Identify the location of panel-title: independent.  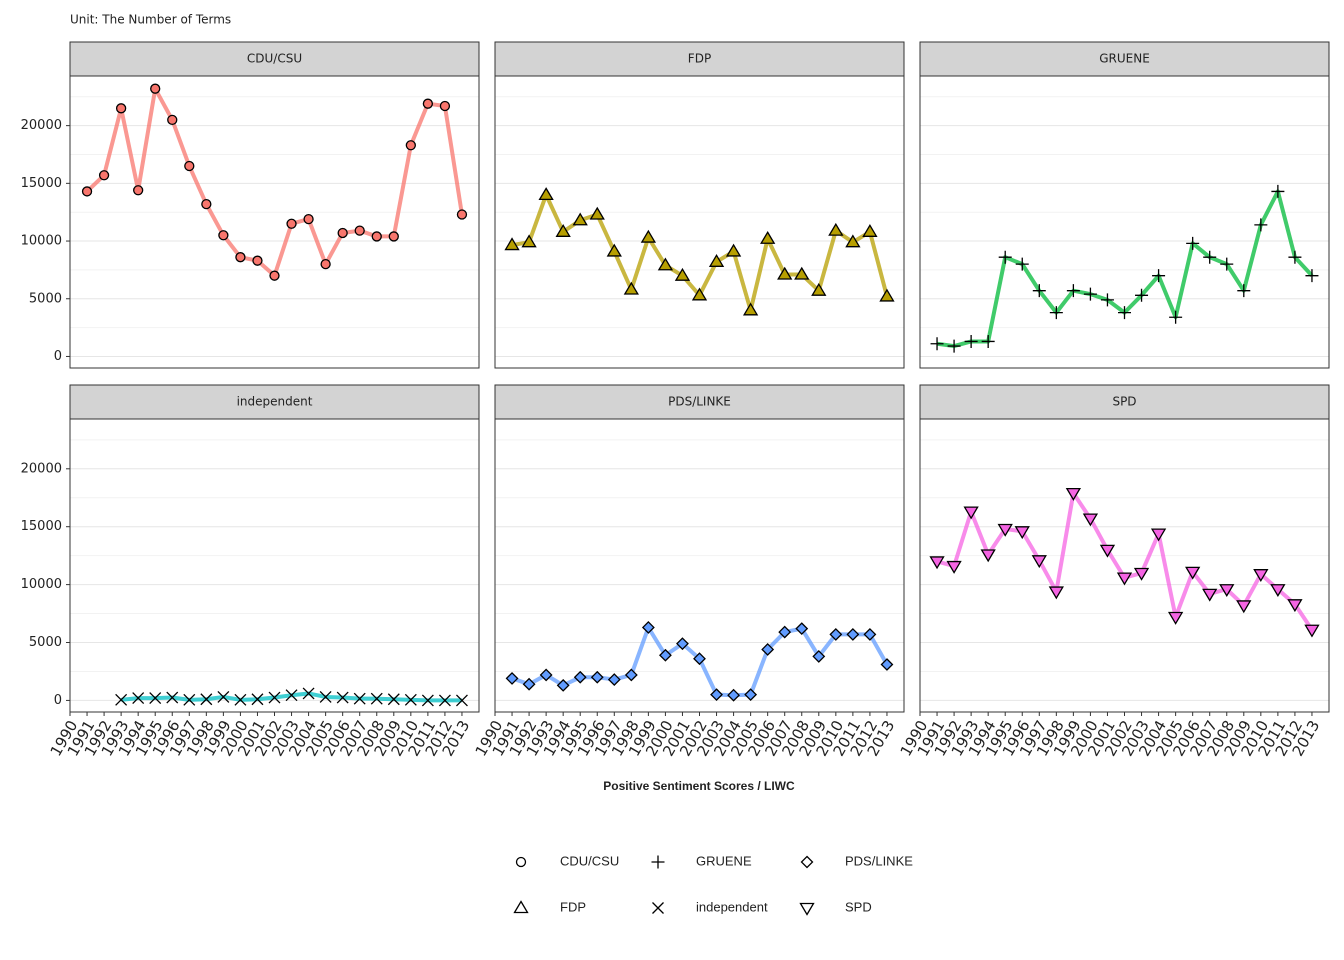
(275, 402).